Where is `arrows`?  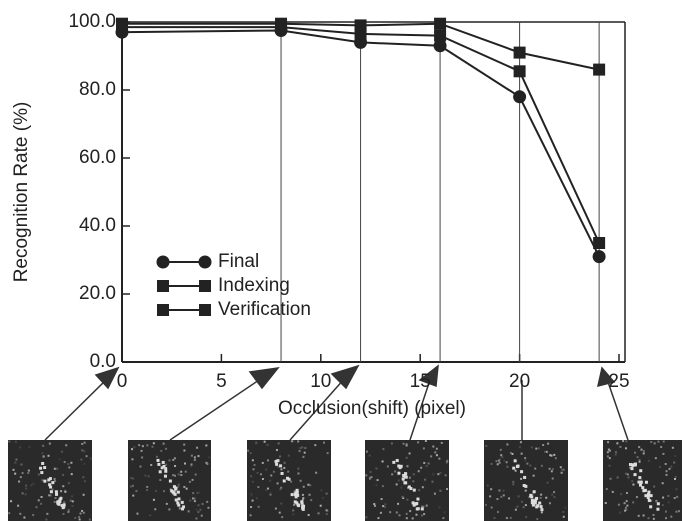
arrows is located at coordinates (336, 402).